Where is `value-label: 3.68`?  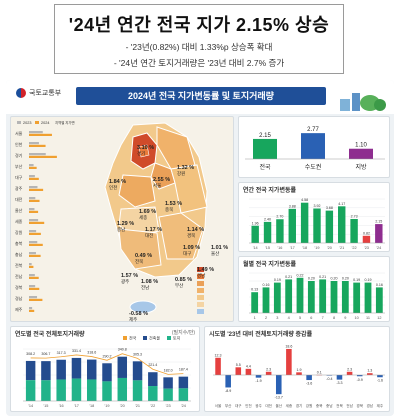
value-label: 3.68 is located at coordinates (329, 208).